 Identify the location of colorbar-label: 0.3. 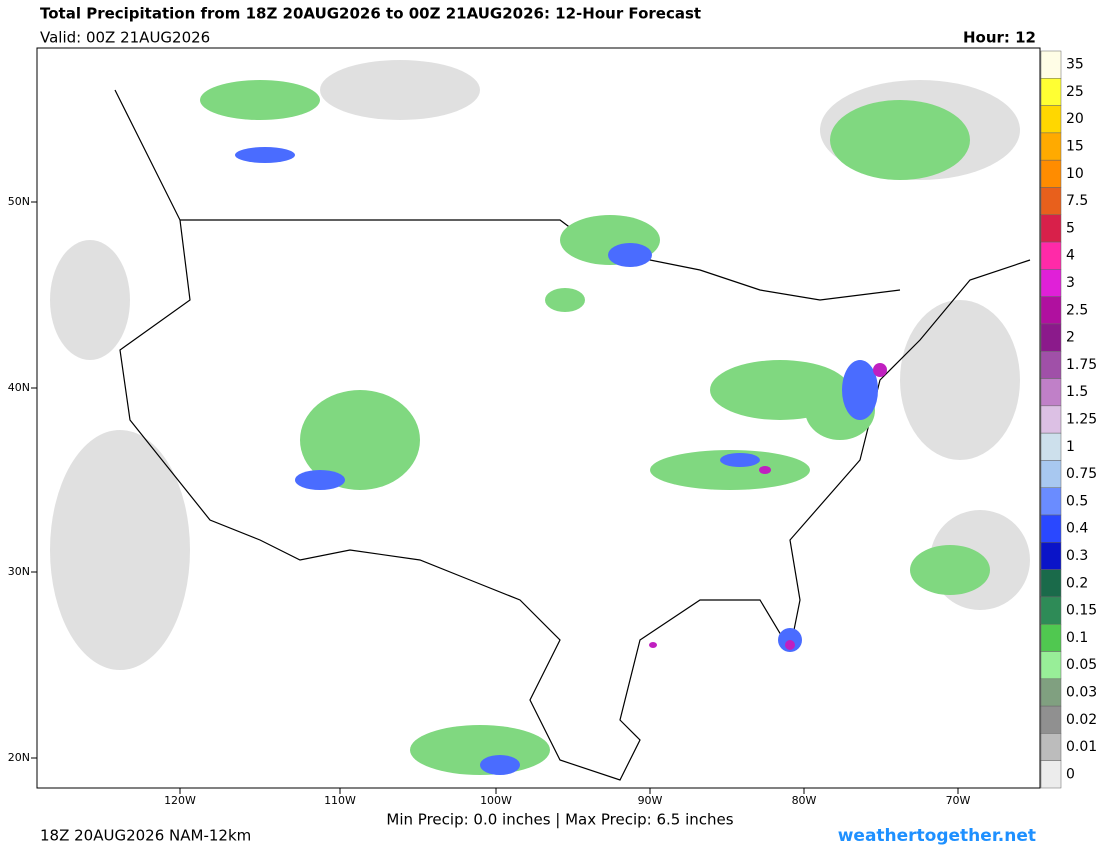
(1077, 556).